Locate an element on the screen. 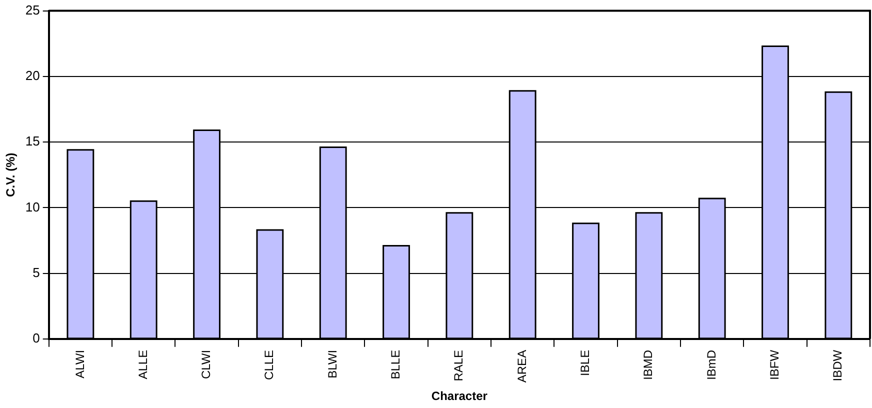  y-tick-label: 25 is located at coordinates (32, 10).